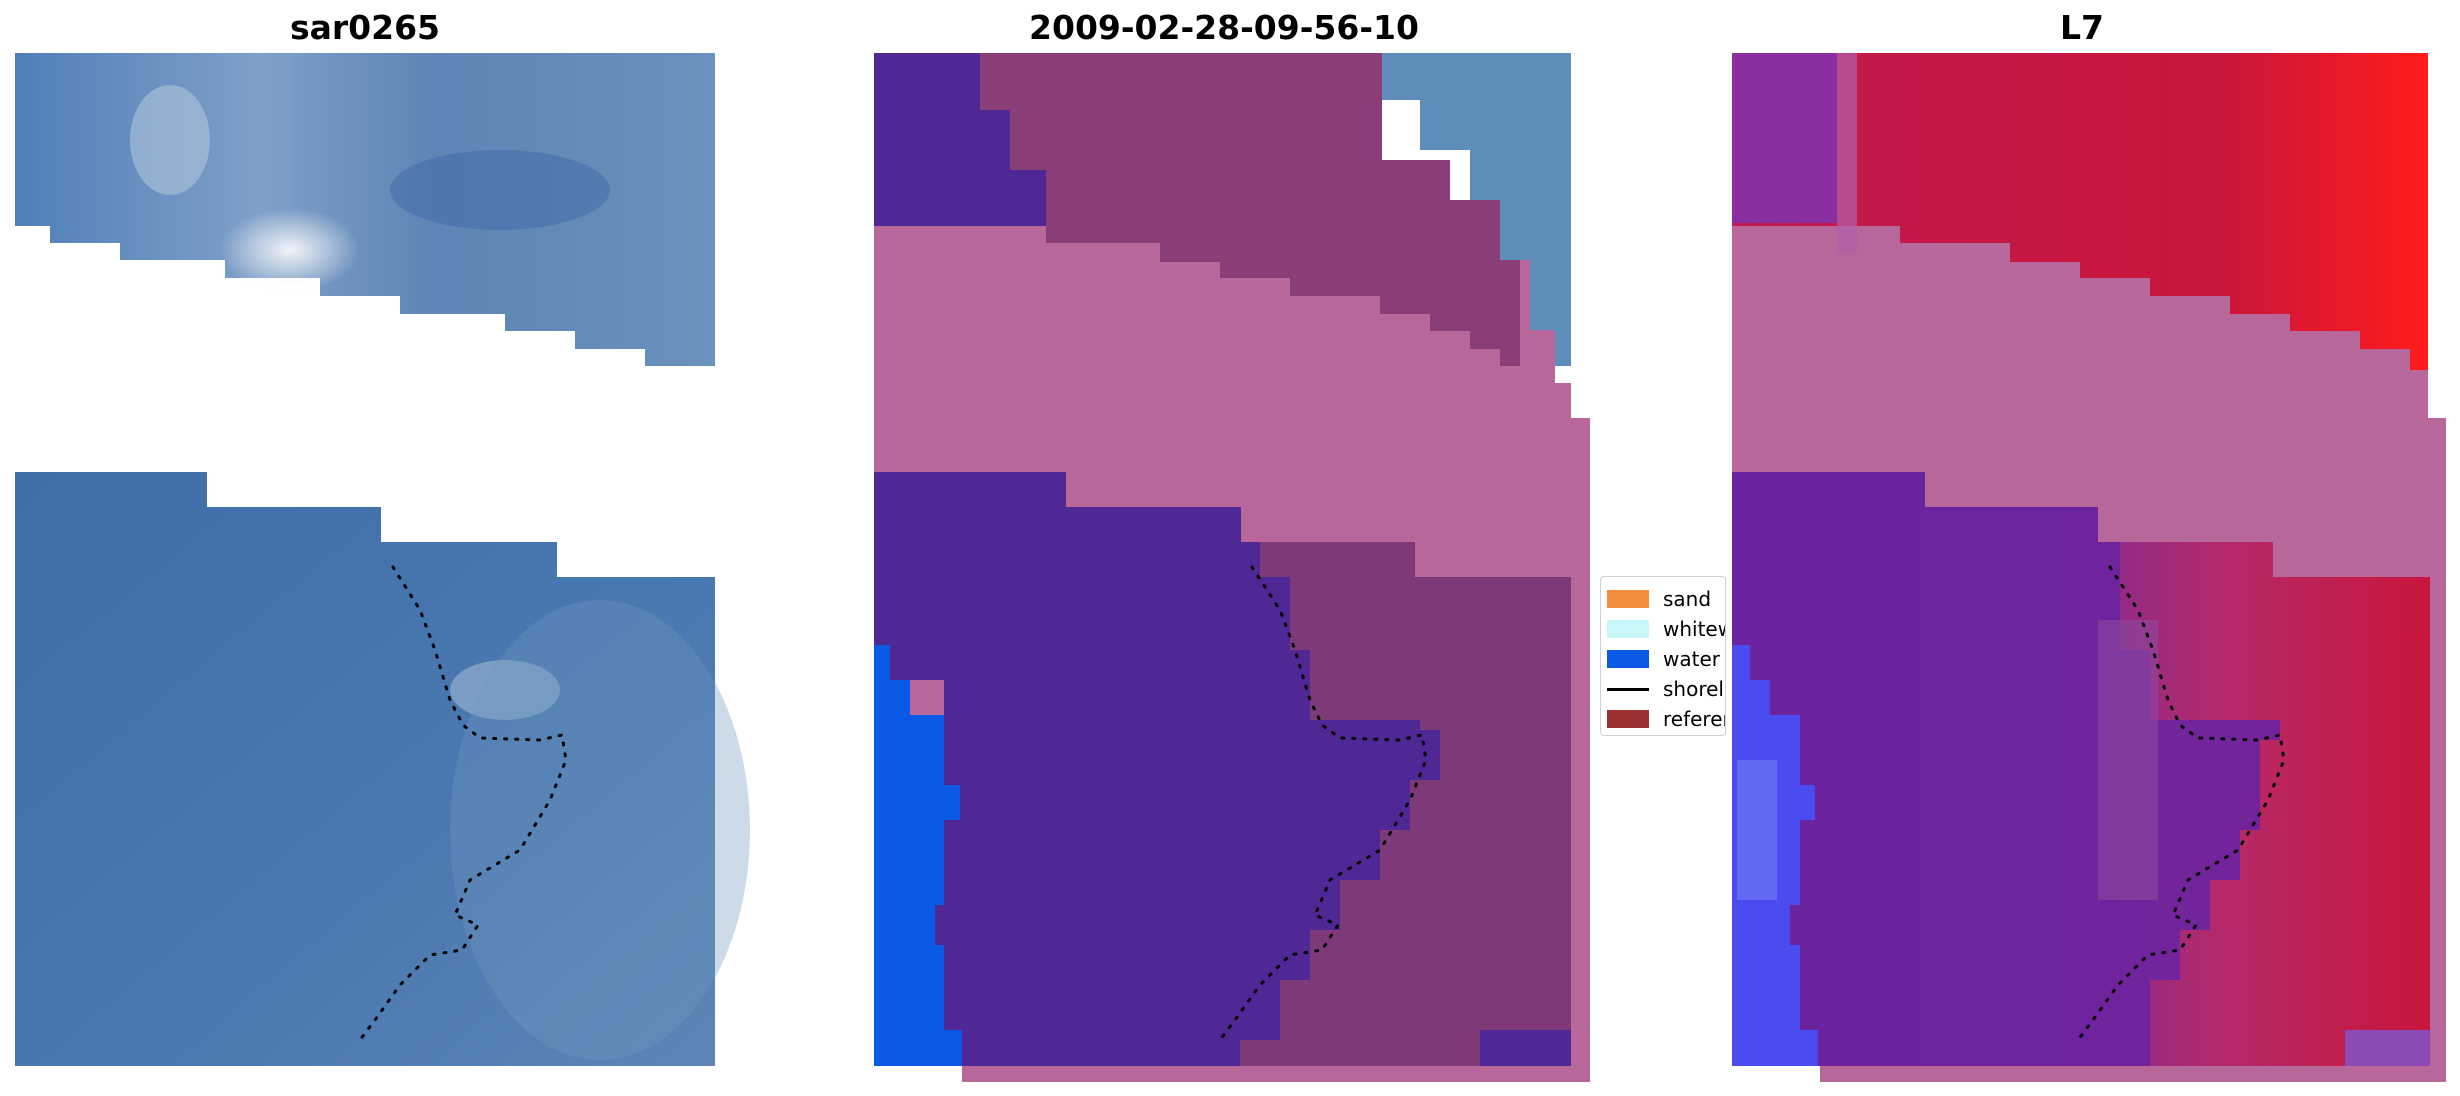 This screenshot has width=2460, height=1096. What do you see at coordinates (960, 139) in the screenshot?
I see `classified-water-top-left` at bounding box center [960, 139].